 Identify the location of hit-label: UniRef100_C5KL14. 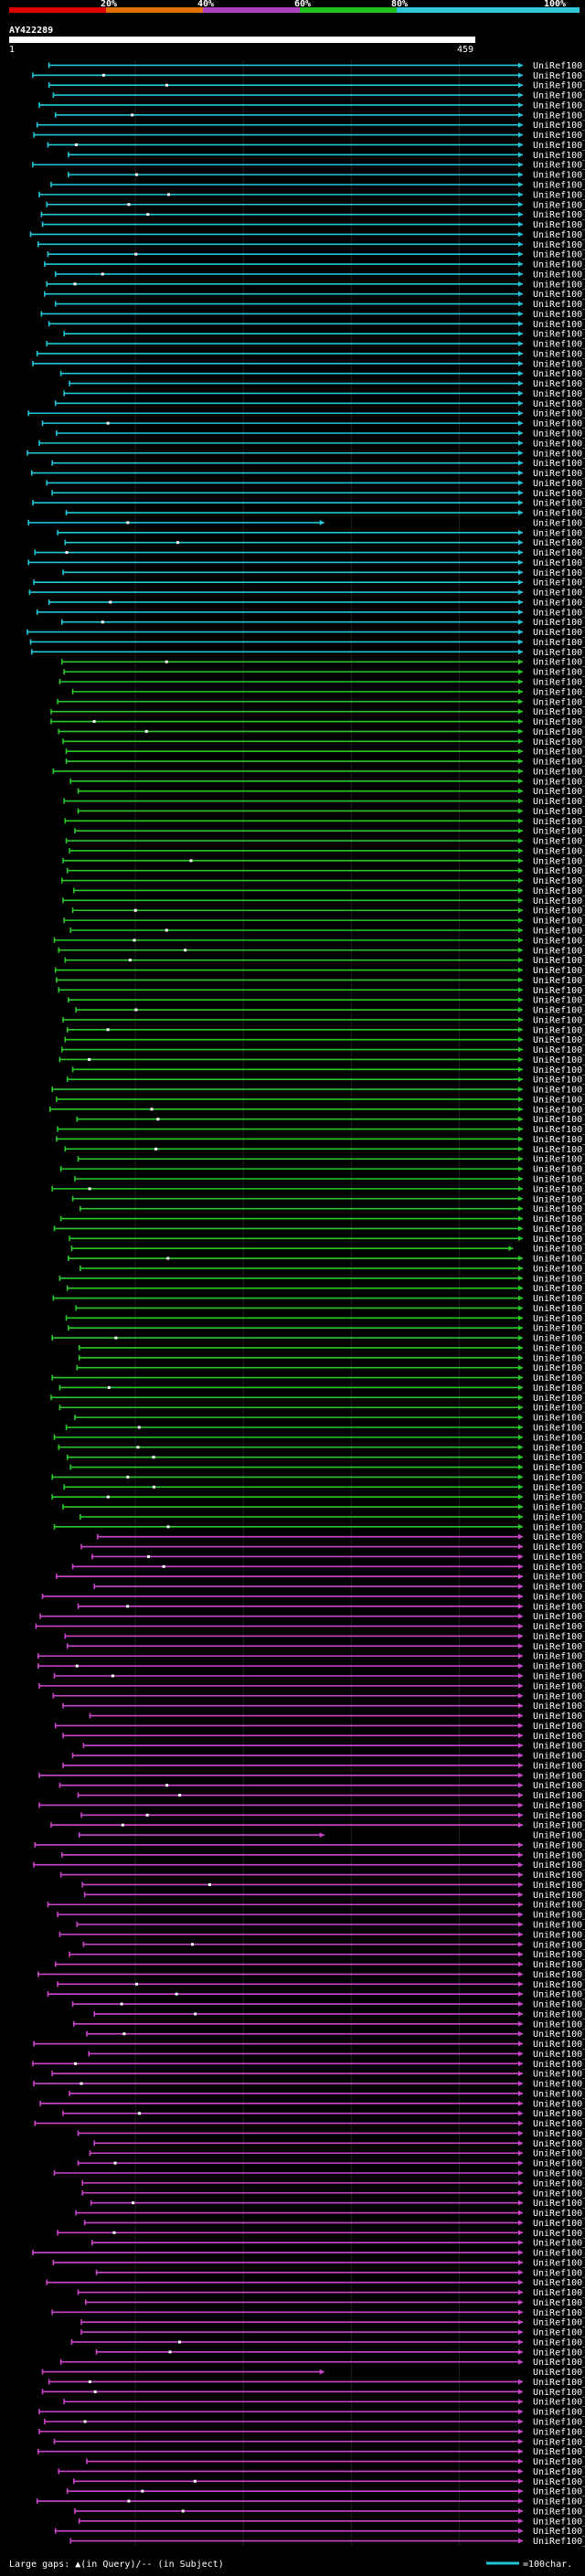
(559, 2423).